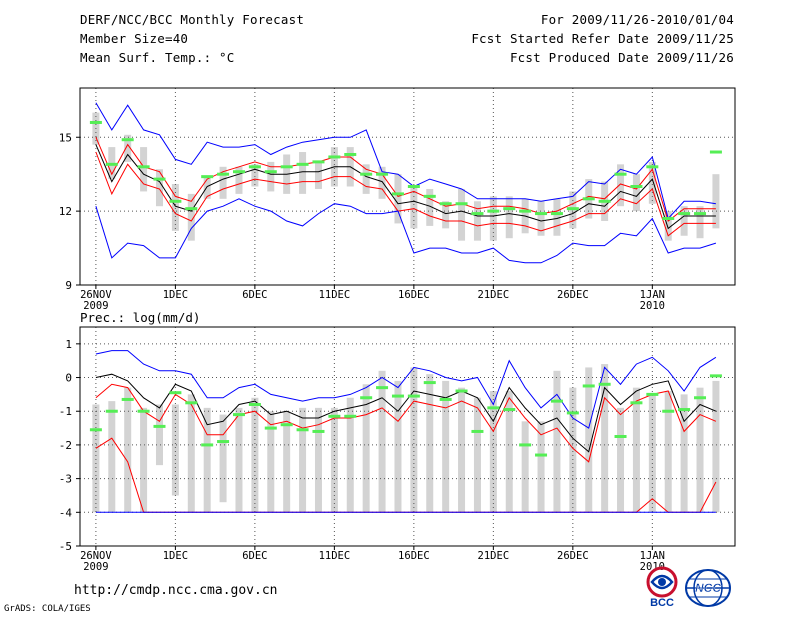 This screenshot has width=800, height=618. Describe the element at coordinates (47, 609) in the screenshot. I see `grads-credit: GrADS: COLA/IGES` at that location.